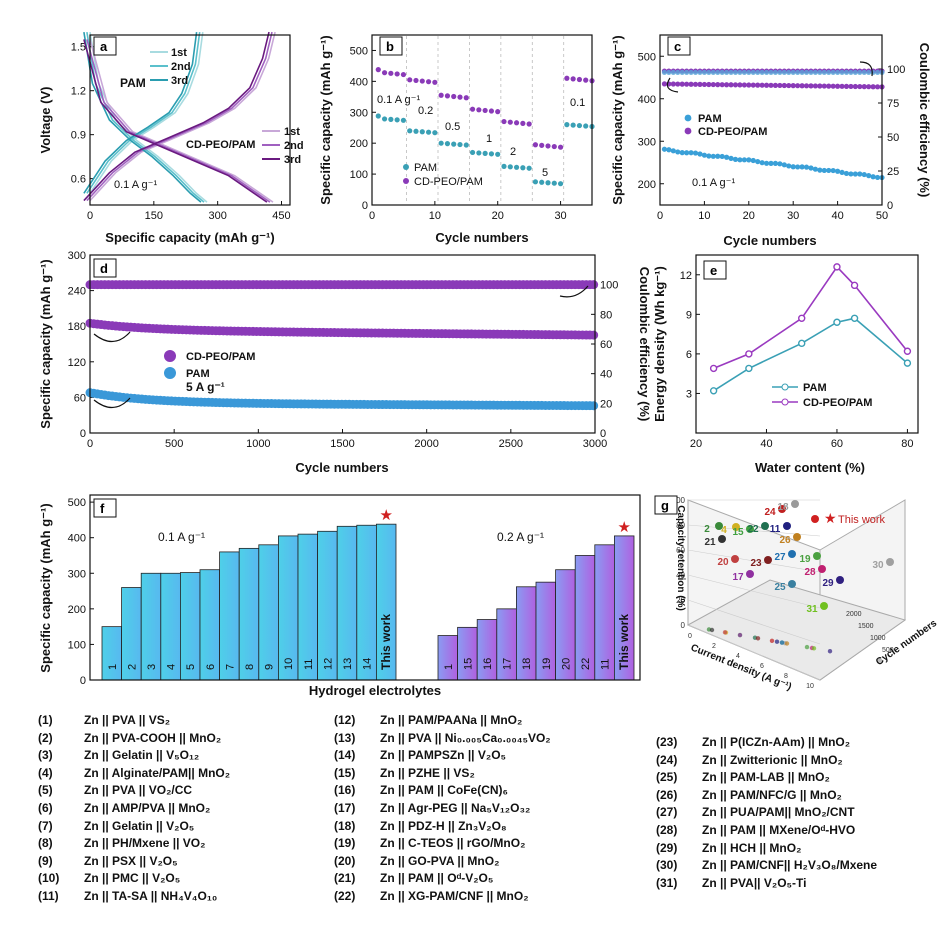 This screenshot has height=927, width=938. Describe the element at coordinates (738, 532) in the screenshot. I see `retention-point-label: 15` at that location.